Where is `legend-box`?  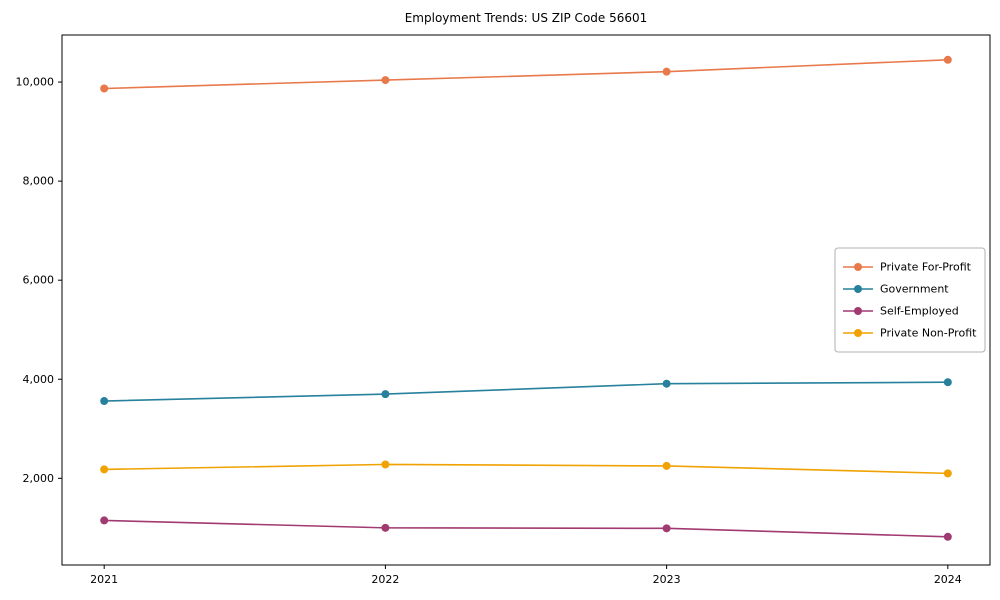
legend-box is located at coordinates (910, 300).